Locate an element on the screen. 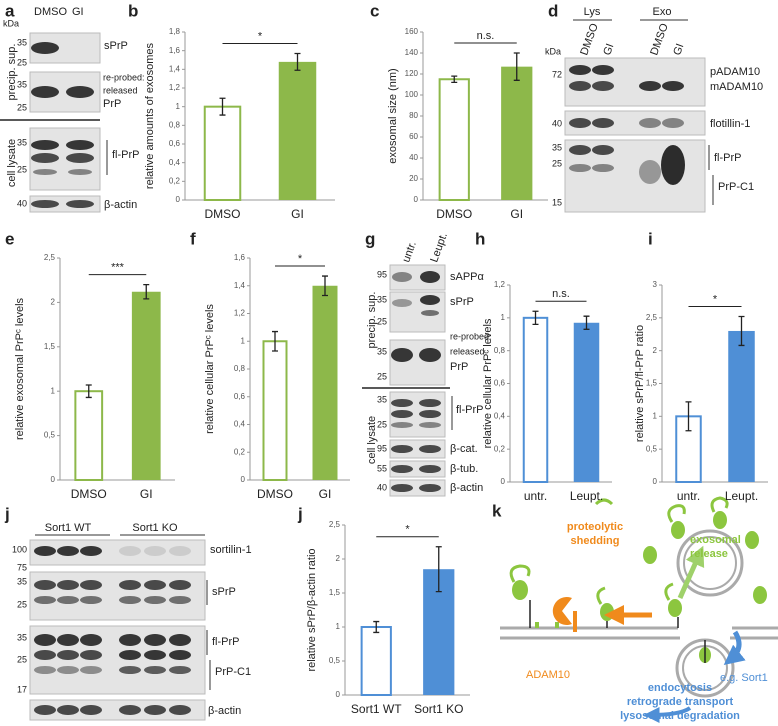  band-label: fl-PrP is located at coordinates (226, 642).